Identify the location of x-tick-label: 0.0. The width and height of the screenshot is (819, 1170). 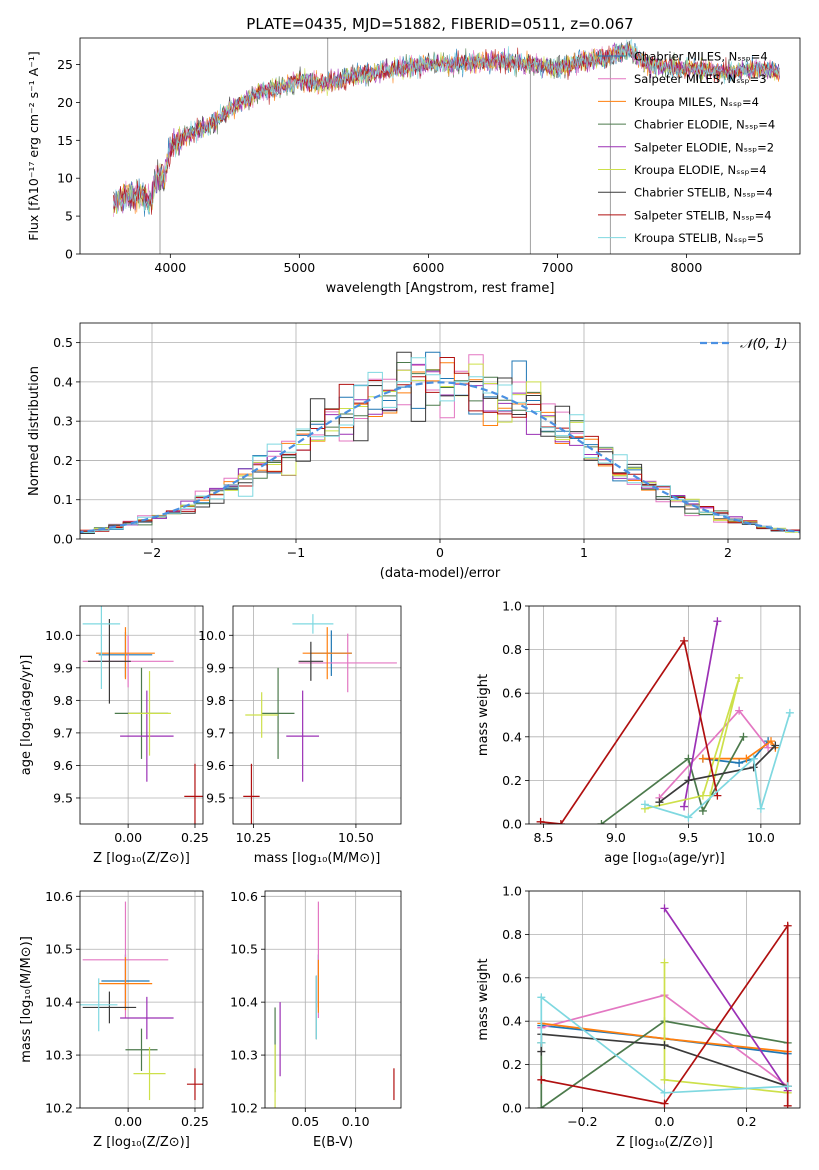
(665, 1121).